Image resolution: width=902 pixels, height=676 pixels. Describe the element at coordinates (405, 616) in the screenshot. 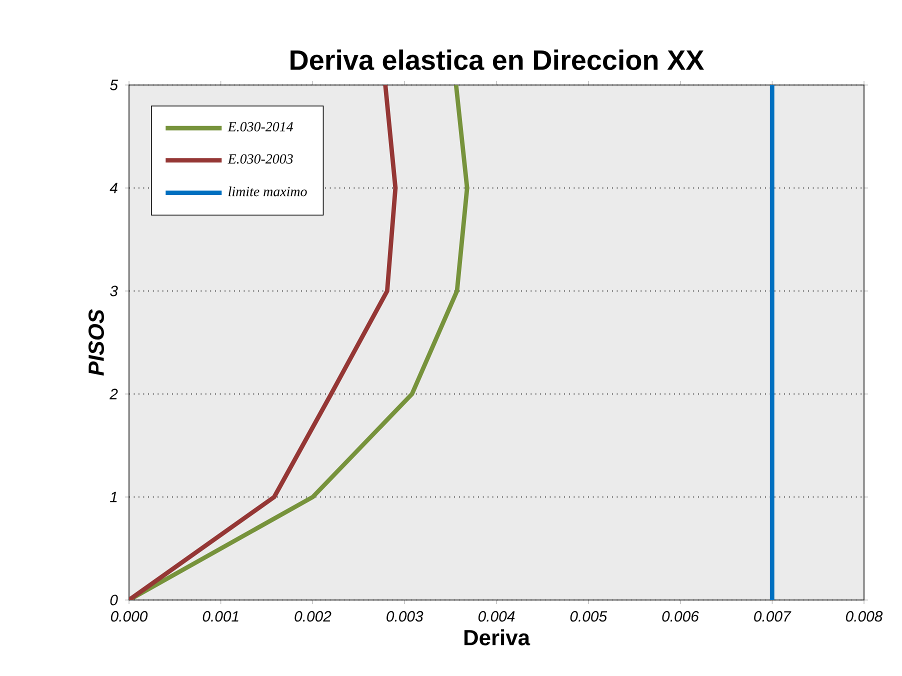

I see `x-tick-label: 0.003` at that location.